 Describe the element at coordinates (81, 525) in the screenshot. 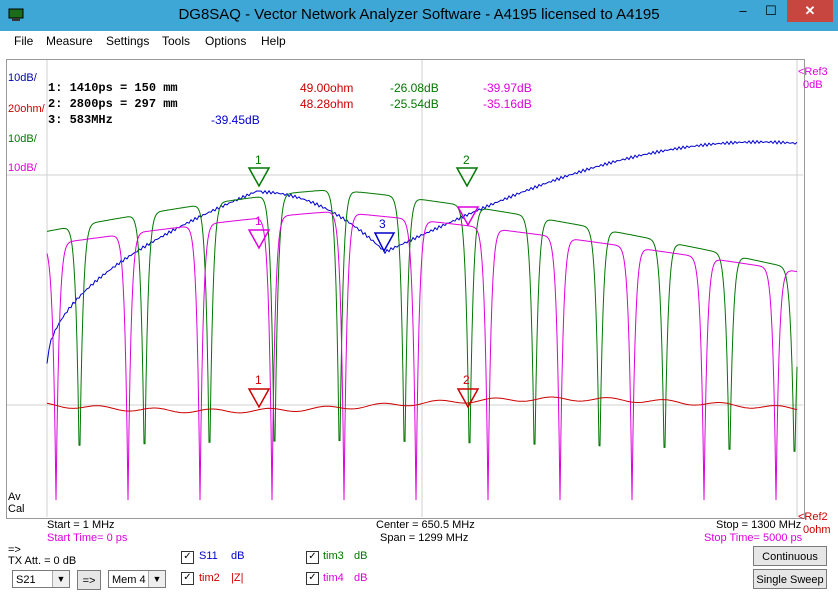

I see `start-frequency: Start = 1 MHz` at that location.